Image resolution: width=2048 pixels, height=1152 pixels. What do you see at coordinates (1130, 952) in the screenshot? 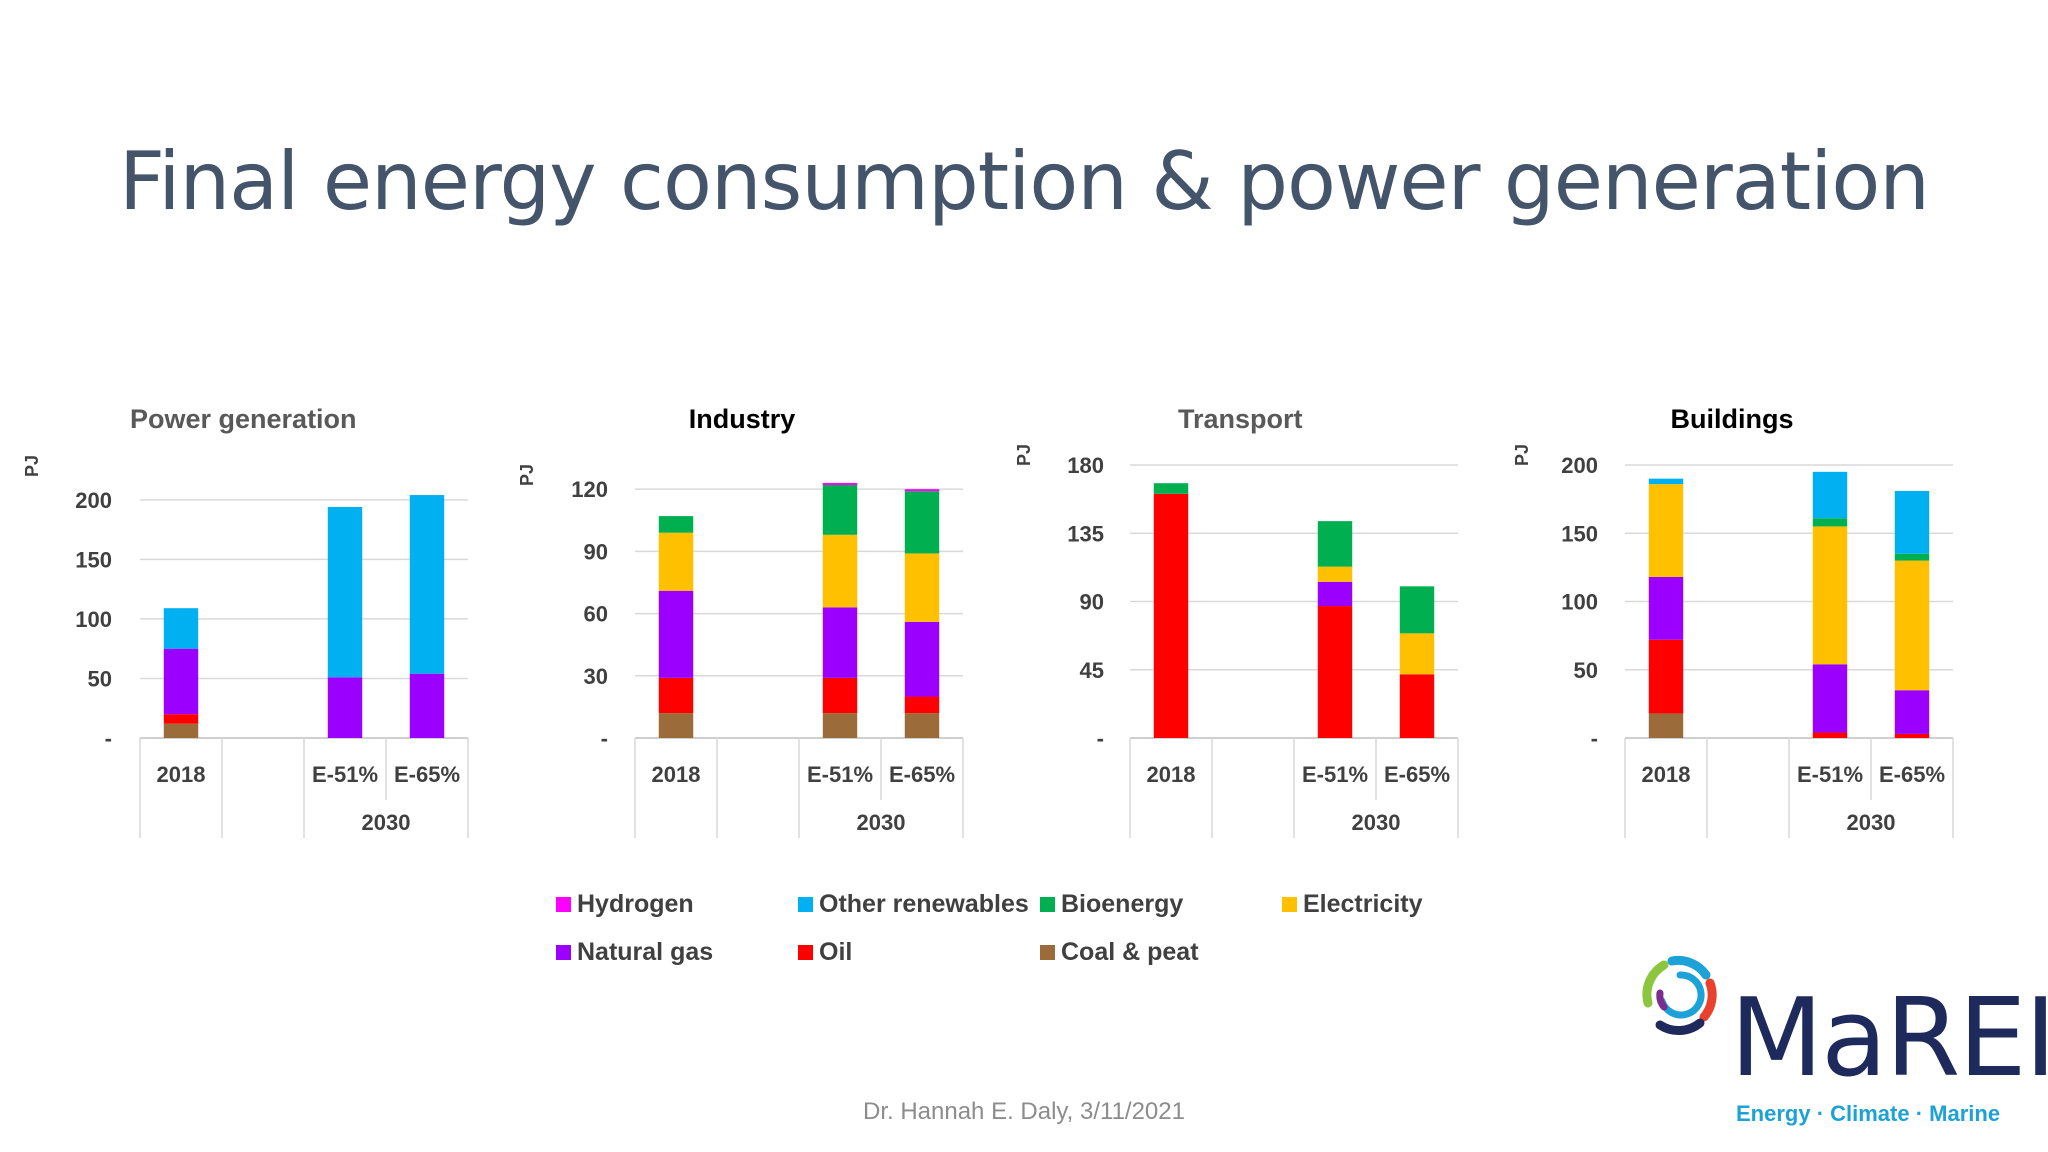
I see `legend-label-coal-peat: Coal & peat` at bounding box center [1130, 952].